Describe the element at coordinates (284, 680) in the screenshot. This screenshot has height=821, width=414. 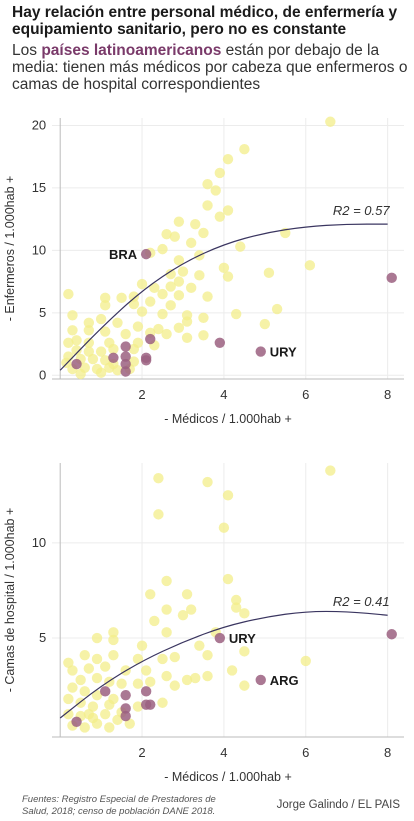
I see `country-label: ARG` at that location.